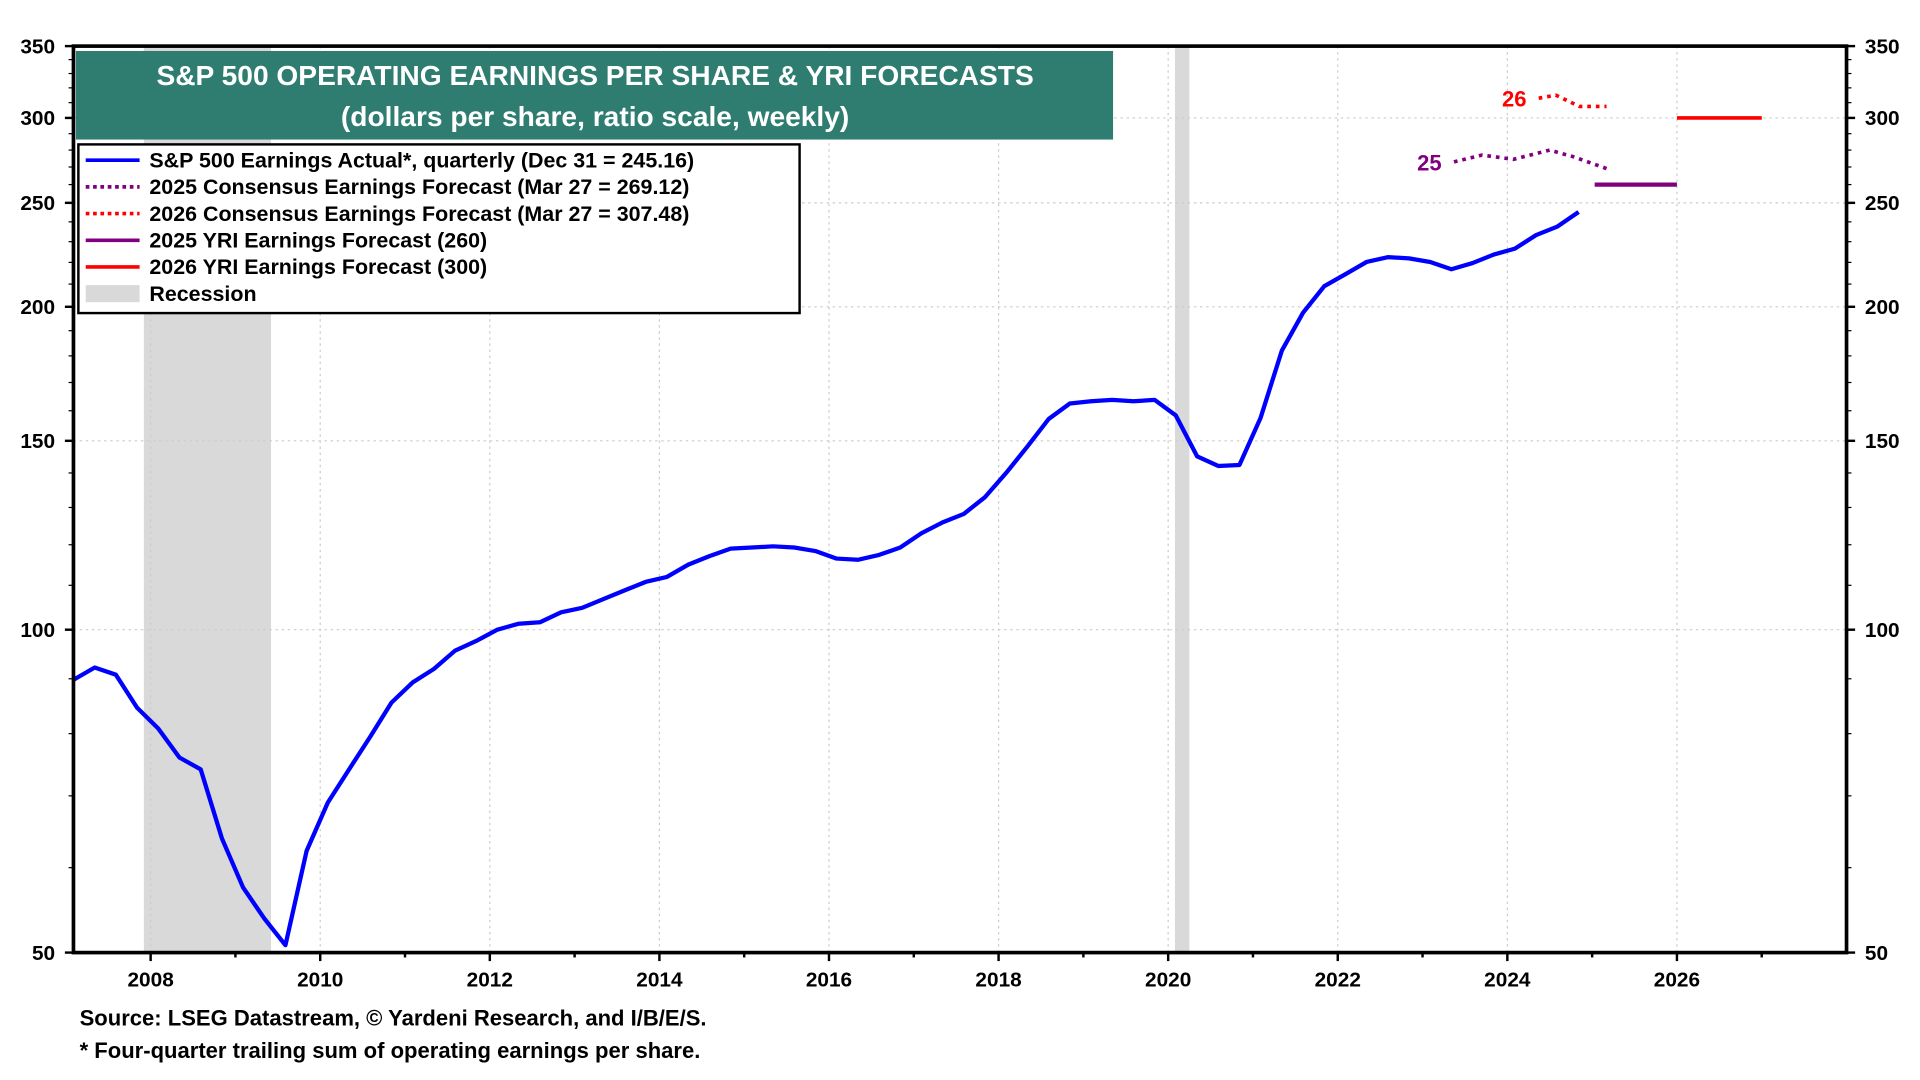 The height and width of the screenshot is (1080, 1920). I want to click on x-tick-label: 2024, so click(1507, 980).